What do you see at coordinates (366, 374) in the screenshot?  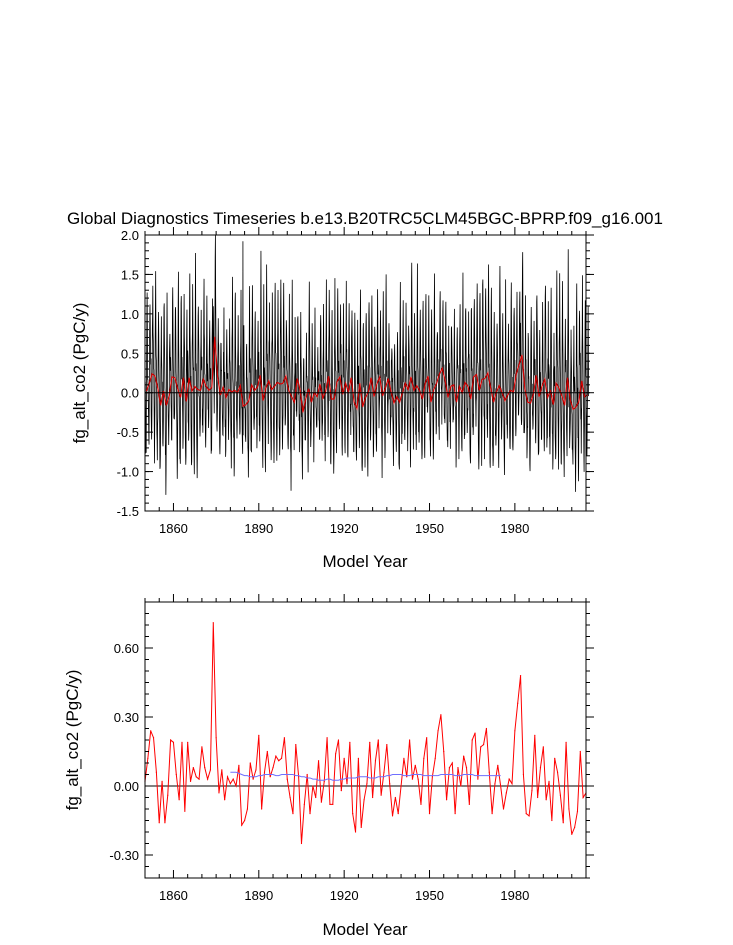 I see `top-annual-mean-line` at bounding box center [366, 374].